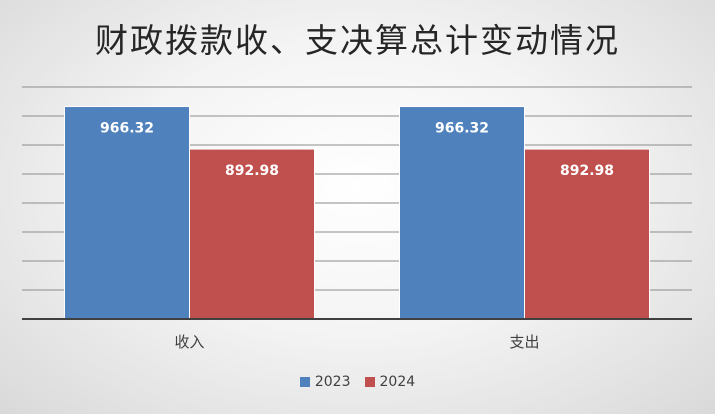 The width and height of the screenshot is (715, 414). Describe the element at coordinates (524, 342) in the screenshot. I see `x-tick-label: 支出` at that location.